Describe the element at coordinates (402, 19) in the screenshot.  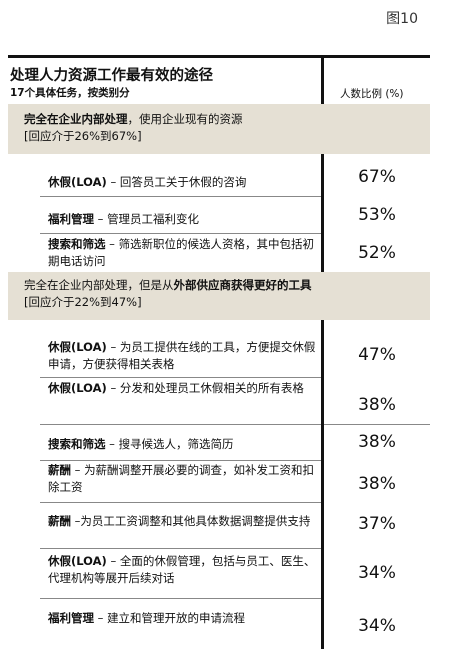
I see `figure-label: 图10` at that location.